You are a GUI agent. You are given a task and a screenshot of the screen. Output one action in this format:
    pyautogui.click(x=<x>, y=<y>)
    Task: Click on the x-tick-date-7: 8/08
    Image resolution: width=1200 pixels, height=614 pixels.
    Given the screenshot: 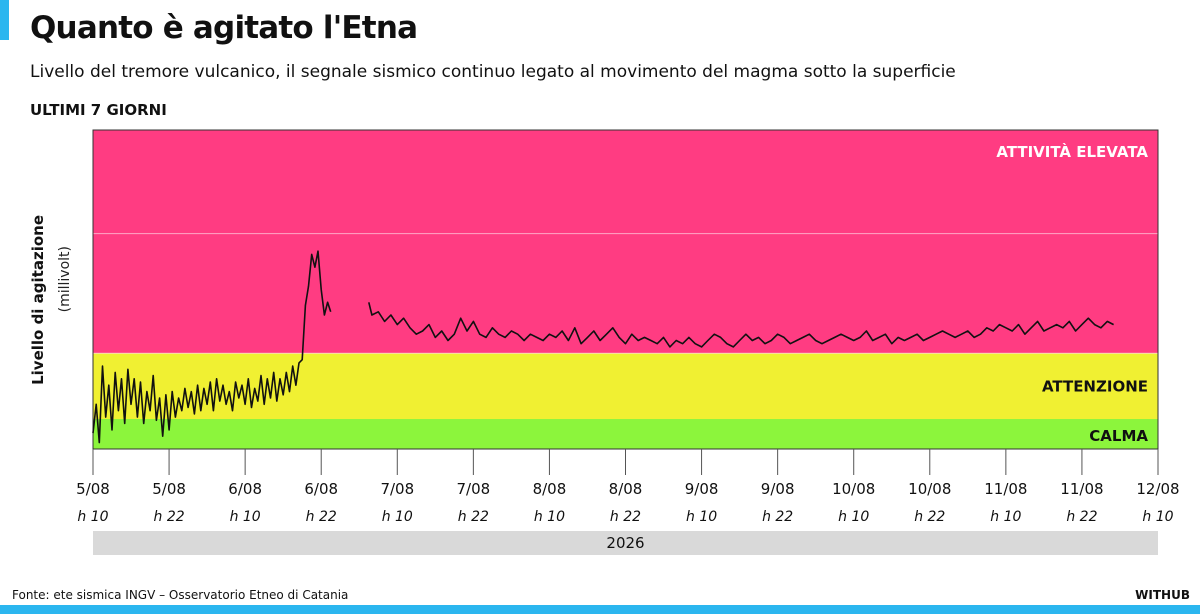 What is the action you would take?
    pyautogui.click(x=626, y=489)
    